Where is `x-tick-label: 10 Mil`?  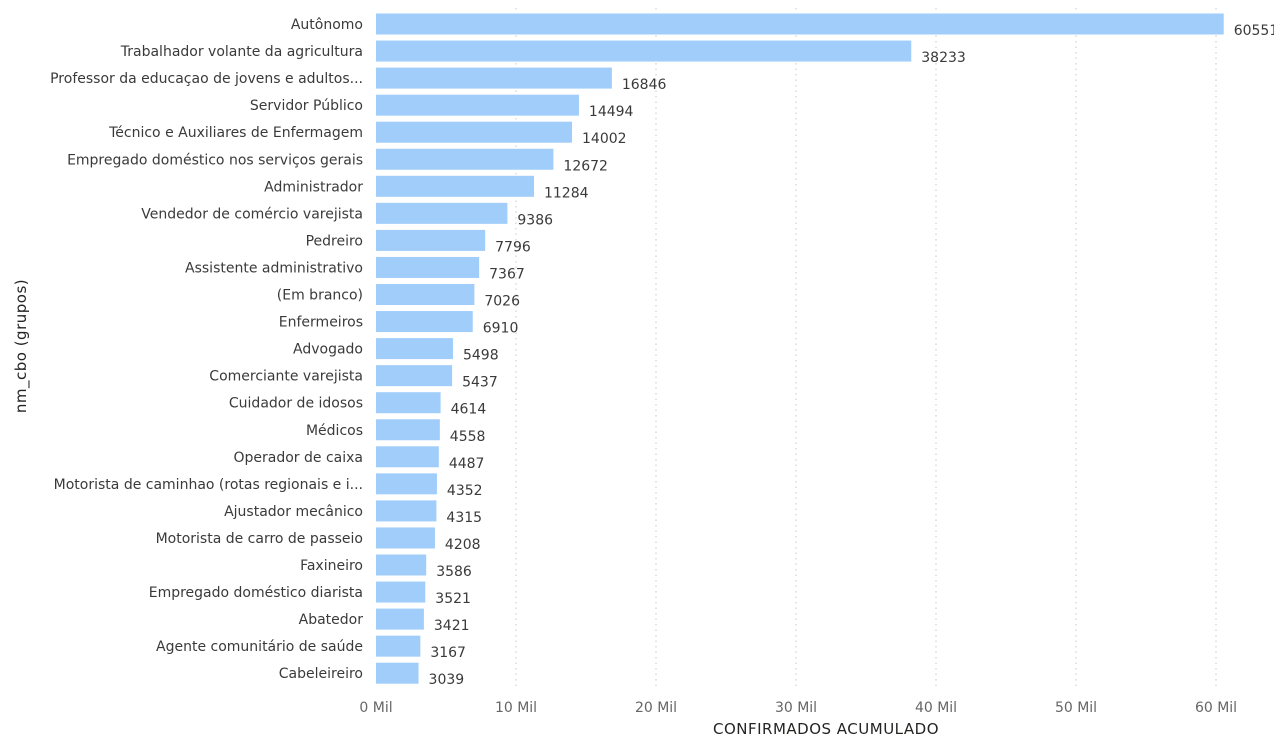
x-tick-label: 10 Mil is located at coordinates (516, 708).